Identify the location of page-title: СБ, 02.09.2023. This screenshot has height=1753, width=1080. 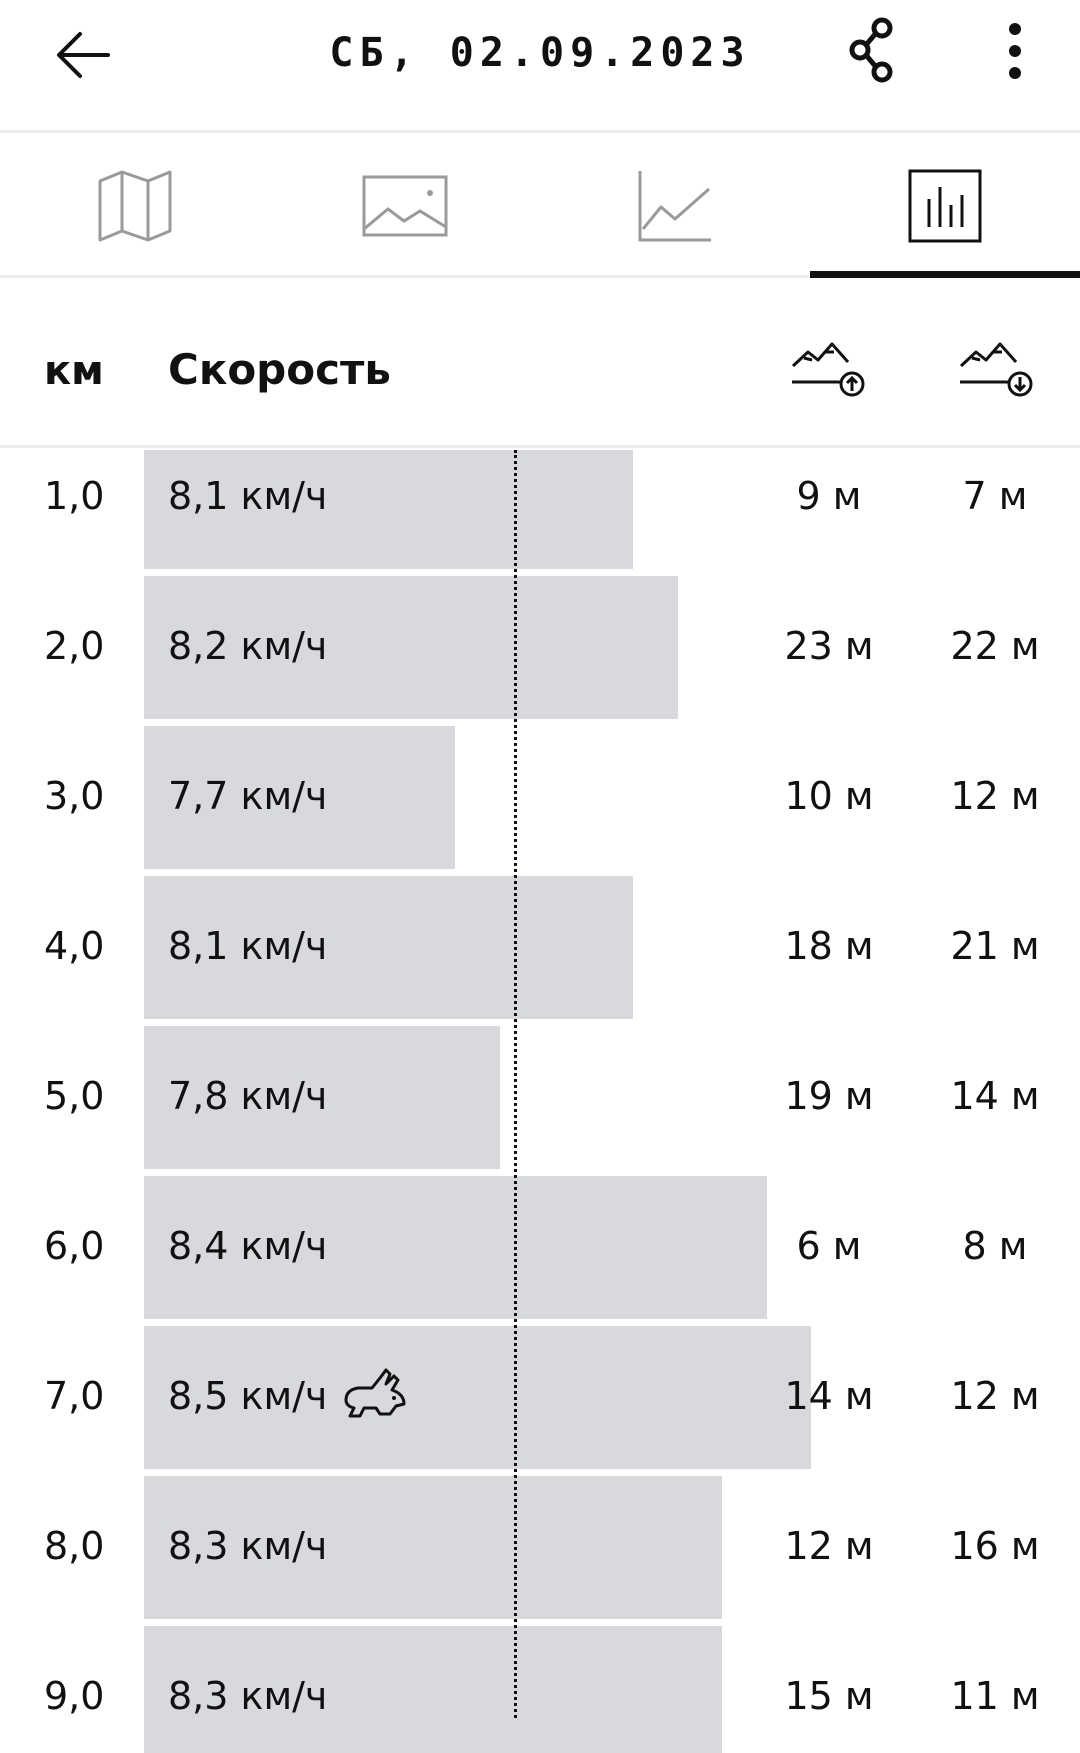
(540, 53).